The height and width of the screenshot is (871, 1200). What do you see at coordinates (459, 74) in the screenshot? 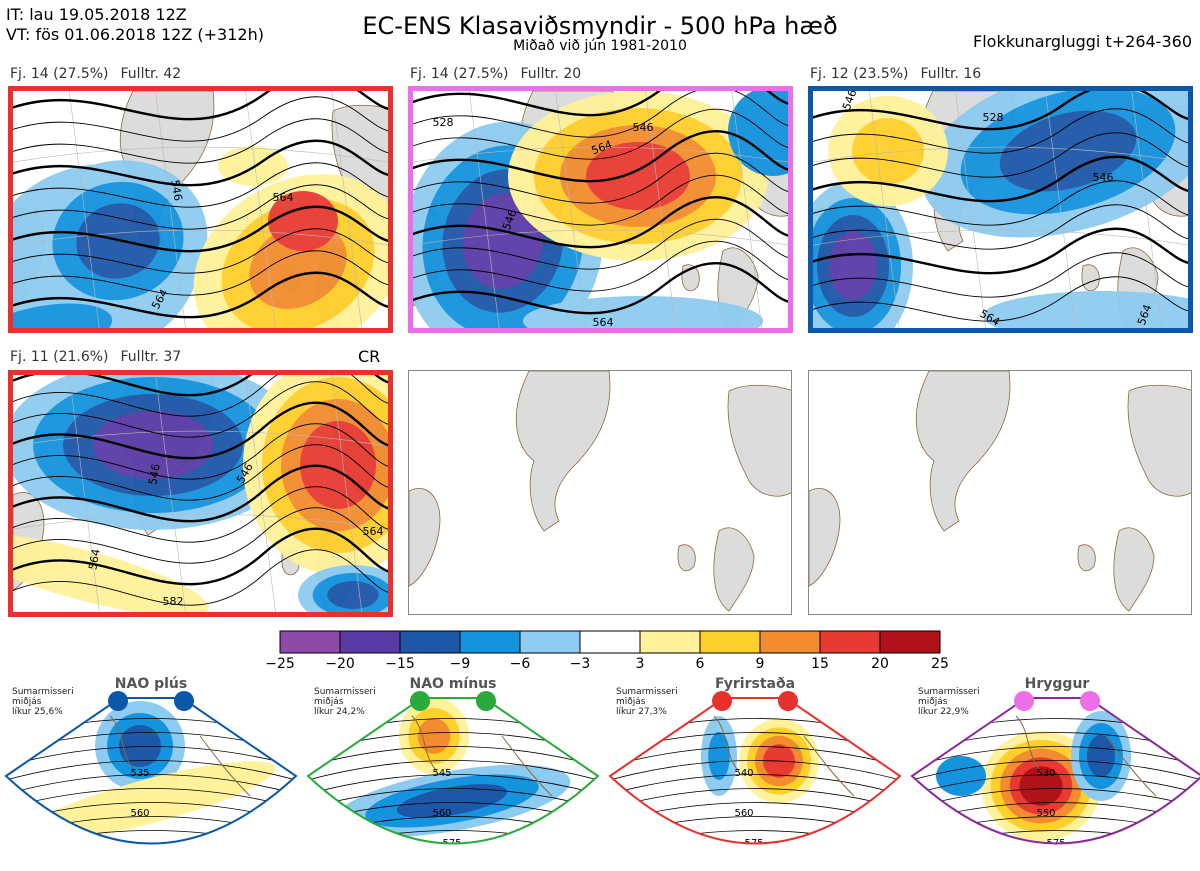
I see `panel-2-share: Fj. 14 (27.5%)` at bounding box center [459, 74].